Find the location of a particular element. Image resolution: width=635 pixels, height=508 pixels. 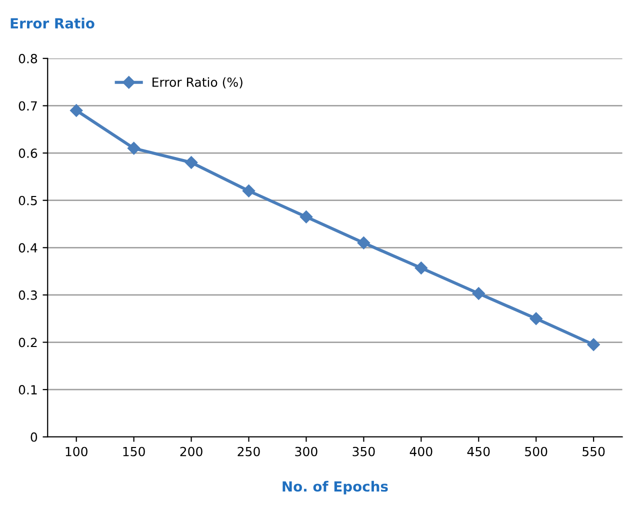

x-axis-title: No. of Epochs is located at coordinates (335, 487).